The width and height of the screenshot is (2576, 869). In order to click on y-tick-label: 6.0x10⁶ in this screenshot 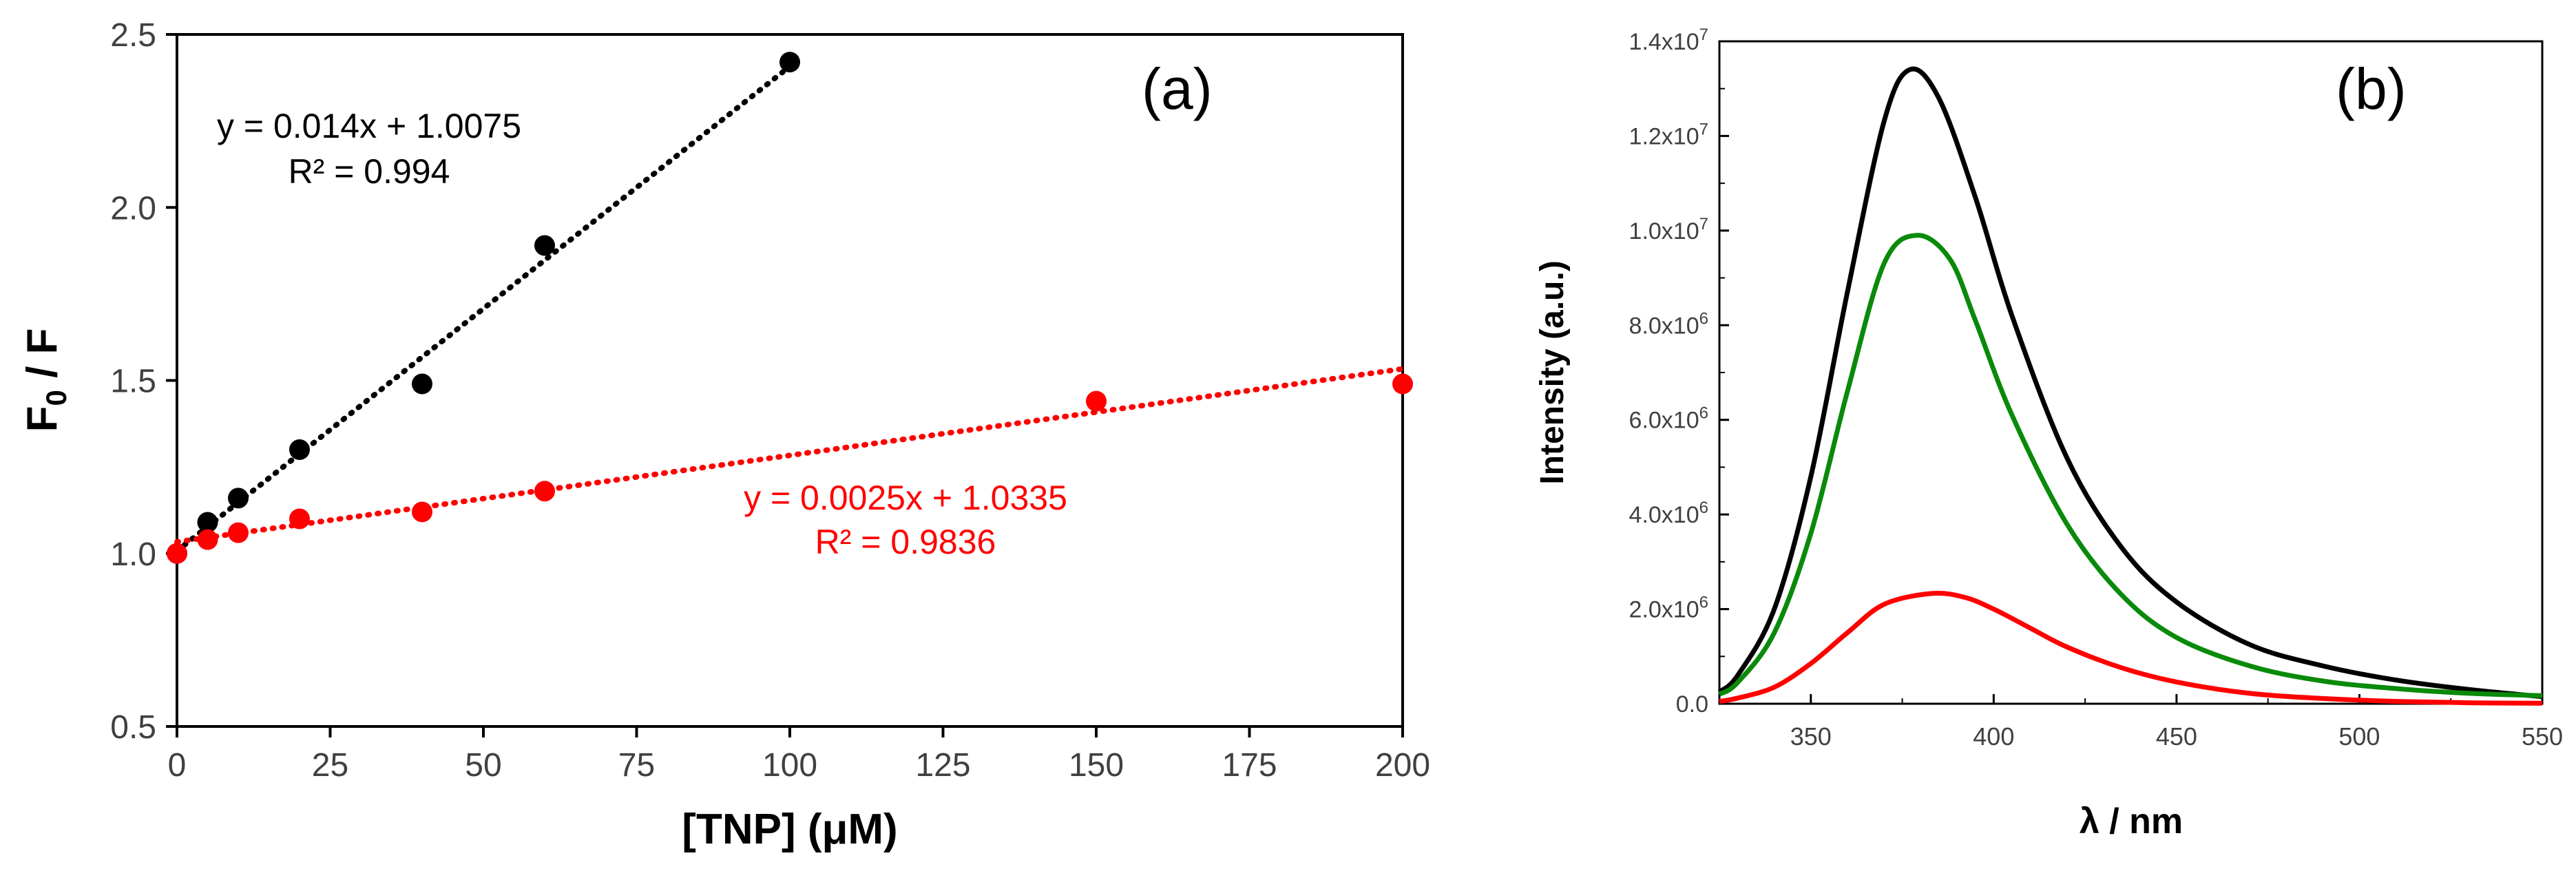, I will do `click(1668, 419)`.